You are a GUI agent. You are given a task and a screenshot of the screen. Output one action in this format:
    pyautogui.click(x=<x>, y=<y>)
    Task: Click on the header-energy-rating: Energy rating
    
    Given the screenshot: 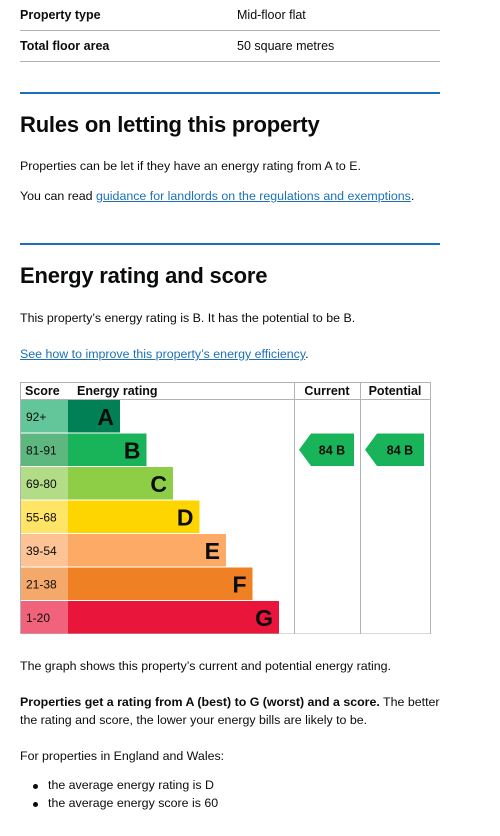 What is the action you would take?
    pyautogui.click(x=117, y=391)
    